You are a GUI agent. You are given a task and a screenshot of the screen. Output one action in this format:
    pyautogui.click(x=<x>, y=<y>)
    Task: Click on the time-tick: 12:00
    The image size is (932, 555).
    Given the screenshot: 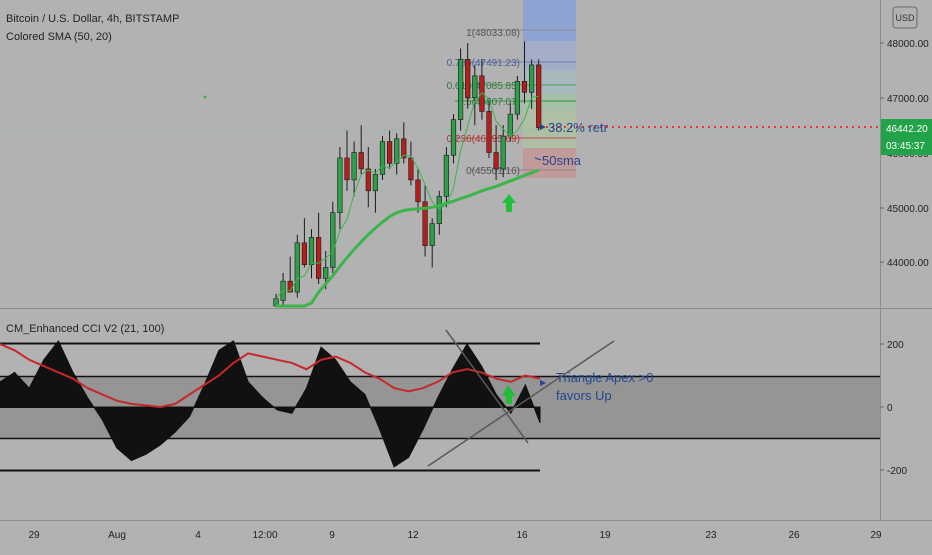 What is the action you would take?
    pyautogui.click(x=264, y=535)
    